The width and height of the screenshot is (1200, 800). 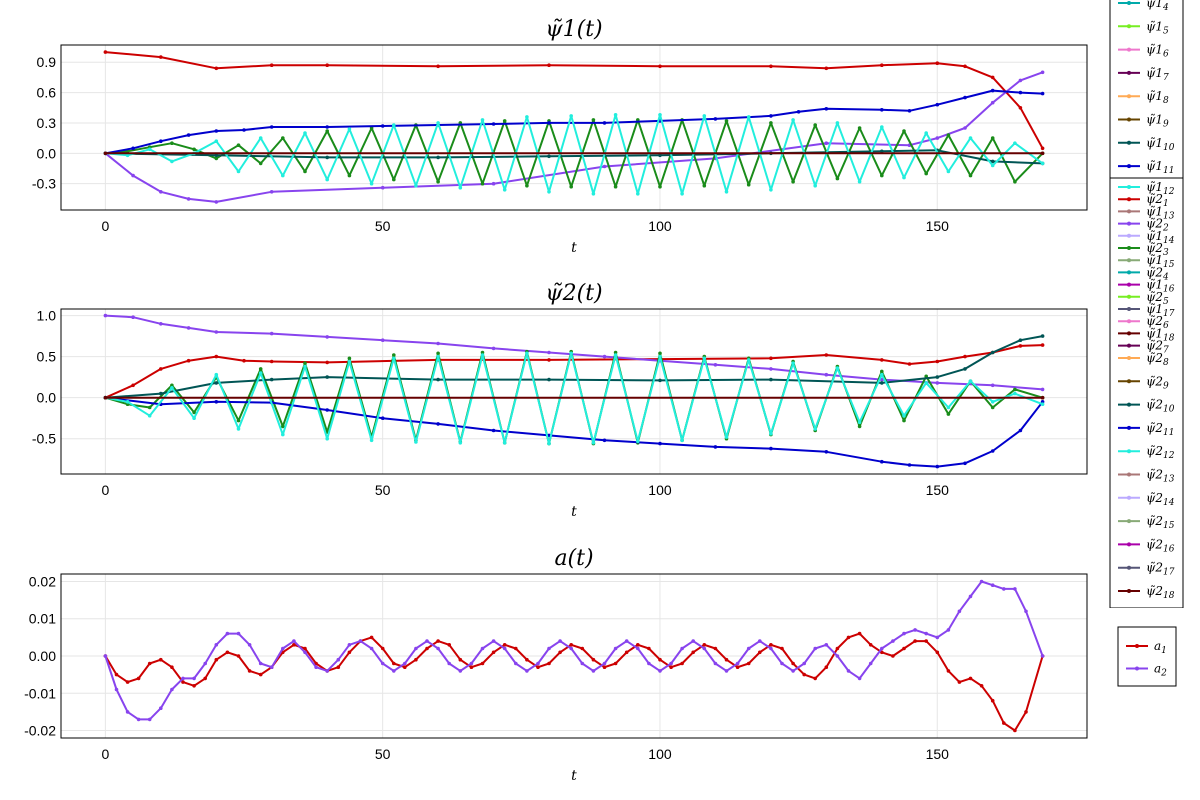 I want to click on y-tick-label: 0.3, so click(x=47, y=123).